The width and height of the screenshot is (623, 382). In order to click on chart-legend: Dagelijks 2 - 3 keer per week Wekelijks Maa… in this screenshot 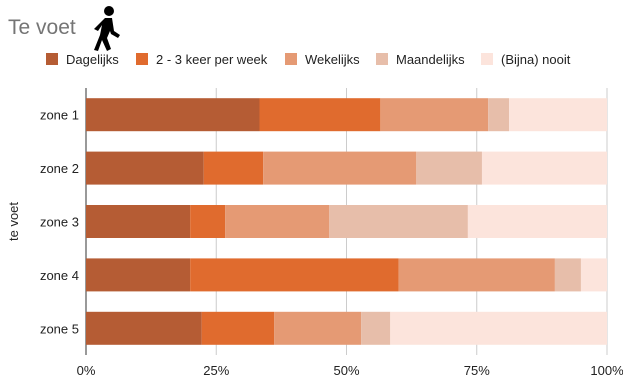, I will do `click(311, 59)`.